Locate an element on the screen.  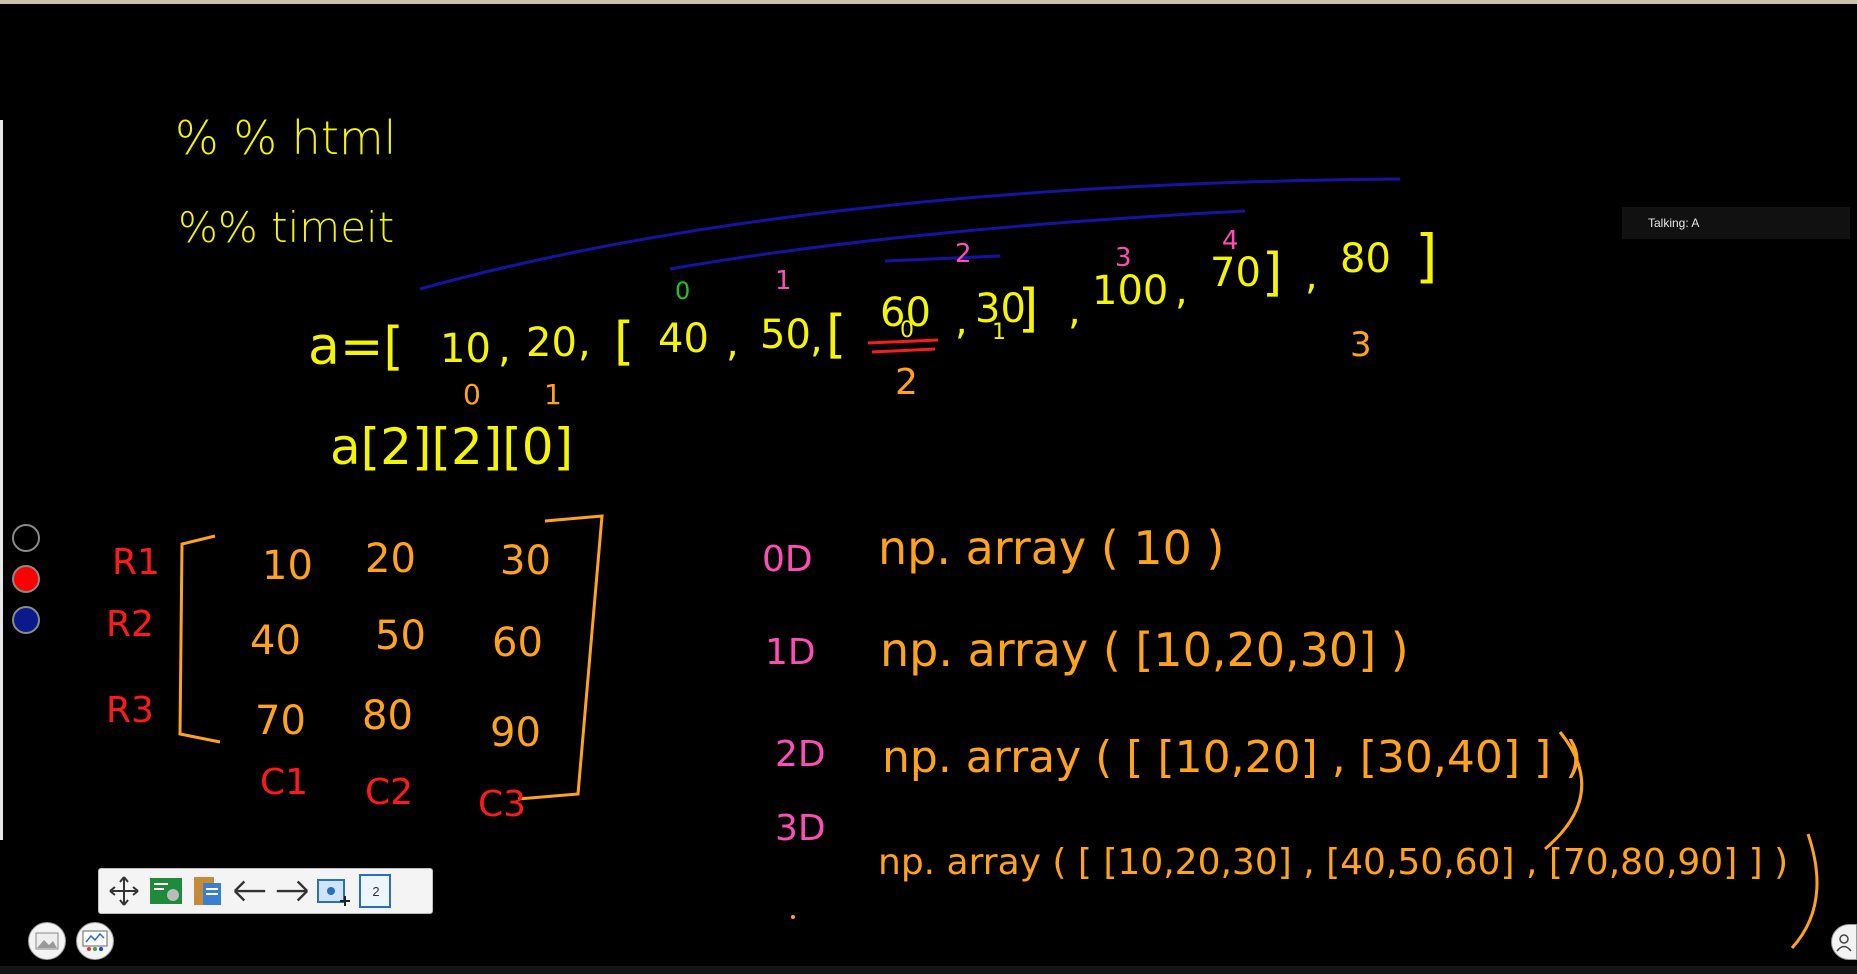
dim-label: 2D is located at coordinates (800, 754).